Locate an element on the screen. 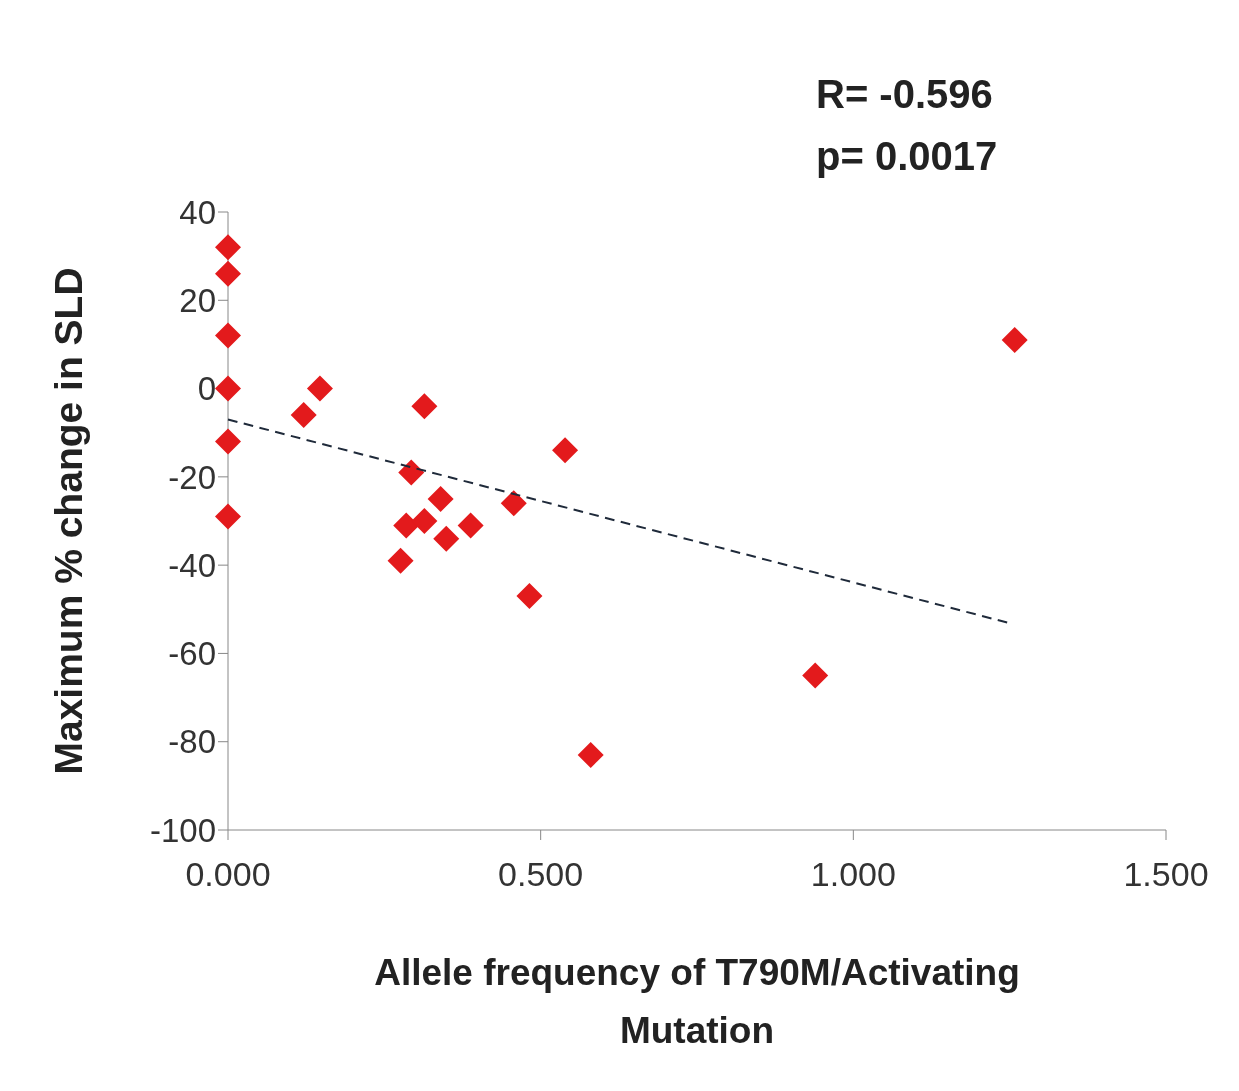 Image resolution: width=1239 pixels, height=1091 pixels. x-tick-label: 1.000 is located at coordinates (853, 874).